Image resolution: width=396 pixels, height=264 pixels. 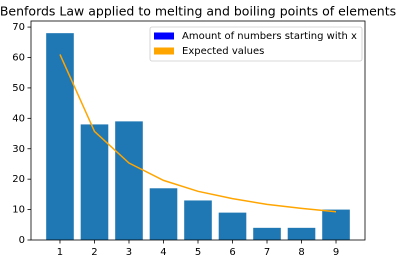 I want to click on y-tick-label: 60, so click(x=18, y=58).